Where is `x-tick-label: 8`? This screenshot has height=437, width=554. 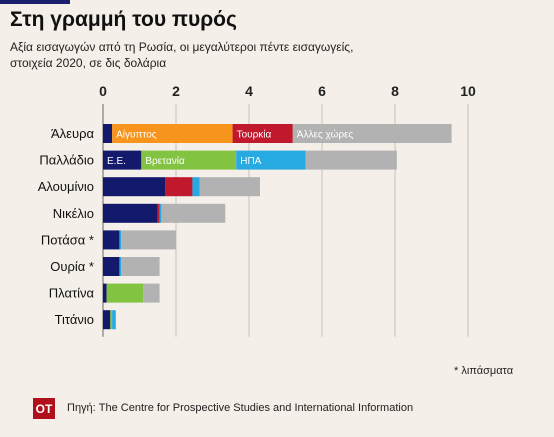
x-tick-label: 8 is located at coordinates (395, 91).